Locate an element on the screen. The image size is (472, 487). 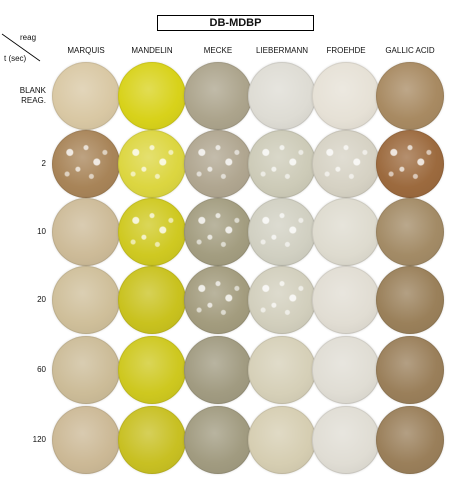
well-marquis-blank is located at coordinates (86, 96).